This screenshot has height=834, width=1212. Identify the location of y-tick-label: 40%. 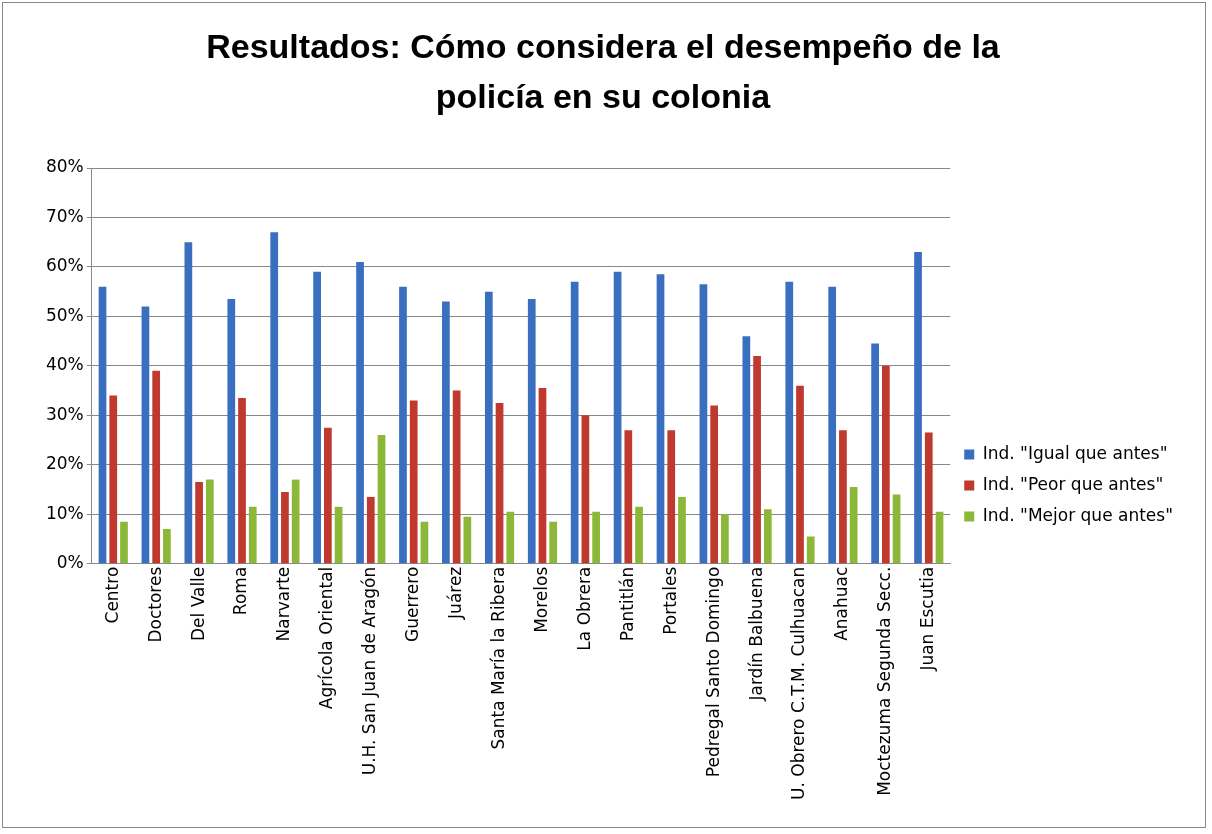
(64, 364).